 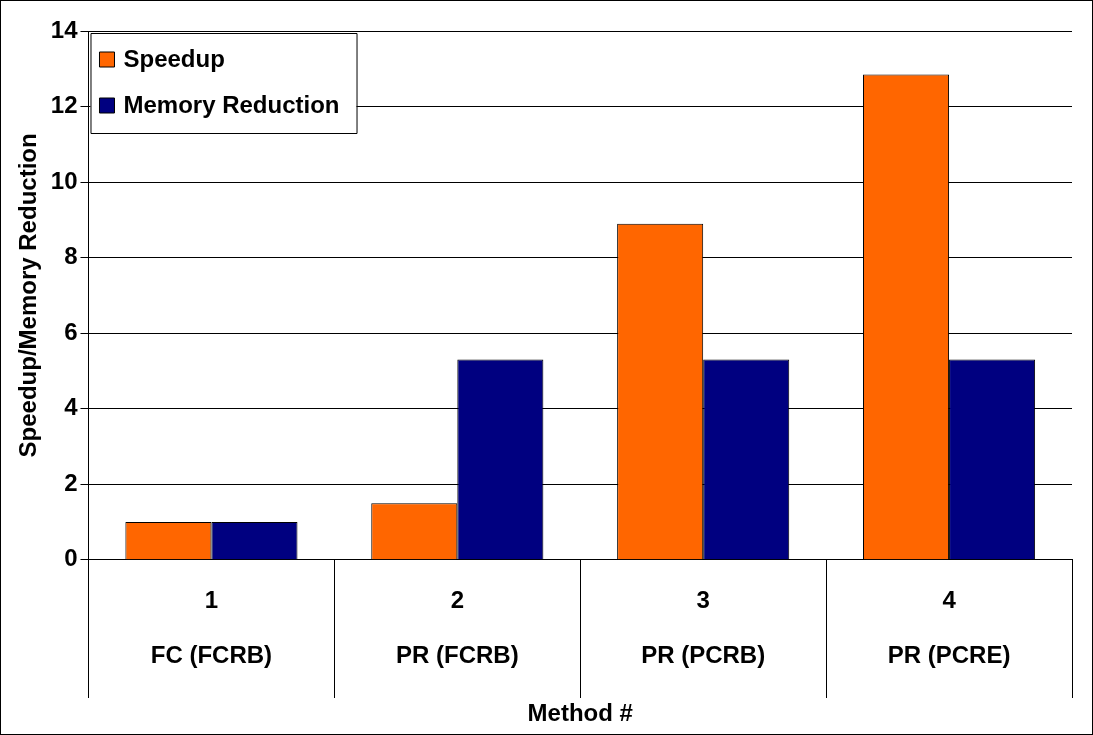 What do you see at coordinates (64, 29) in the screenshot?
I see `y-tick-label: 14` at bounding box center [64, 29].